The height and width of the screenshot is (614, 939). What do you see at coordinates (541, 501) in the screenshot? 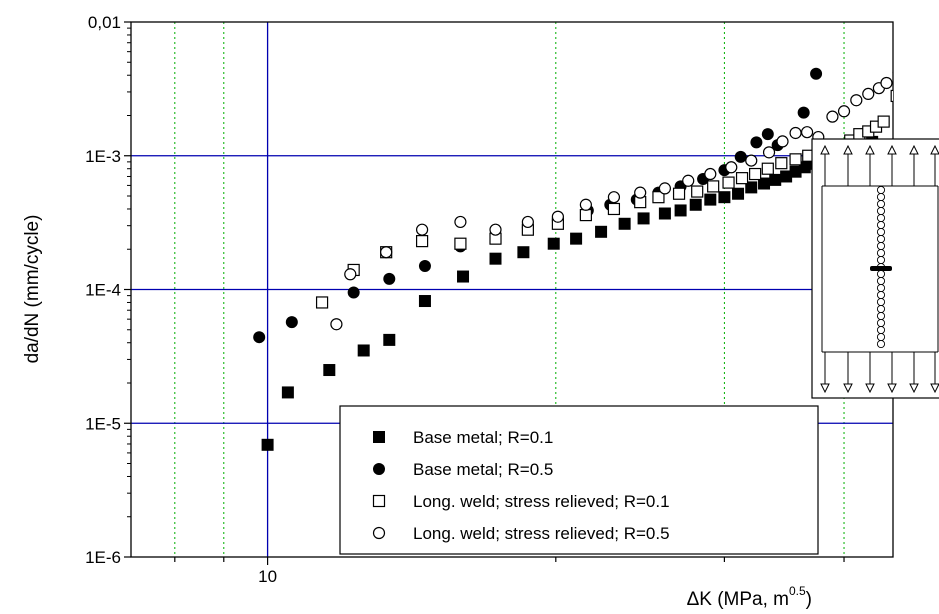
I see `legend-label-3: Long. weld; stress relieved; R=0.1` at bounding box center [541, 501].